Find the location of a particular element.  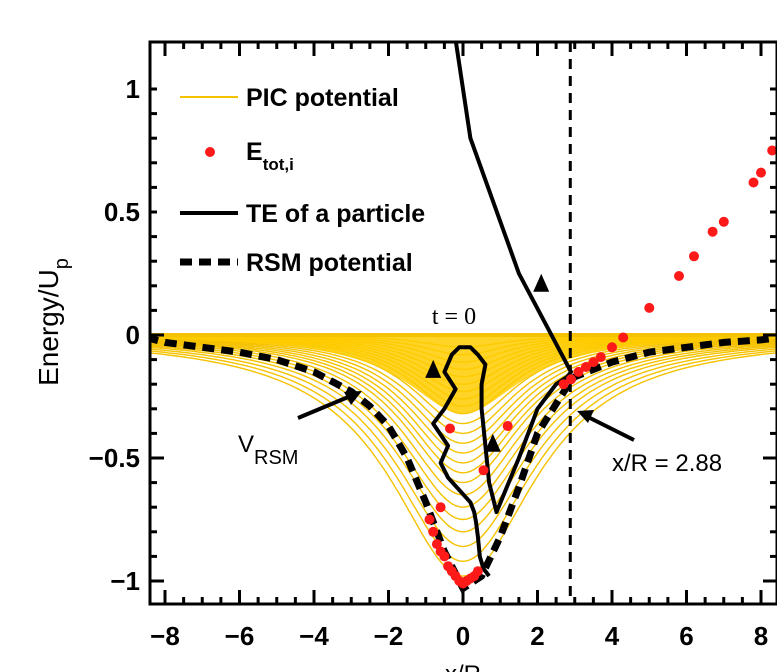

svg-text: x/R = 2.88 is located at coordinates (667, 463).